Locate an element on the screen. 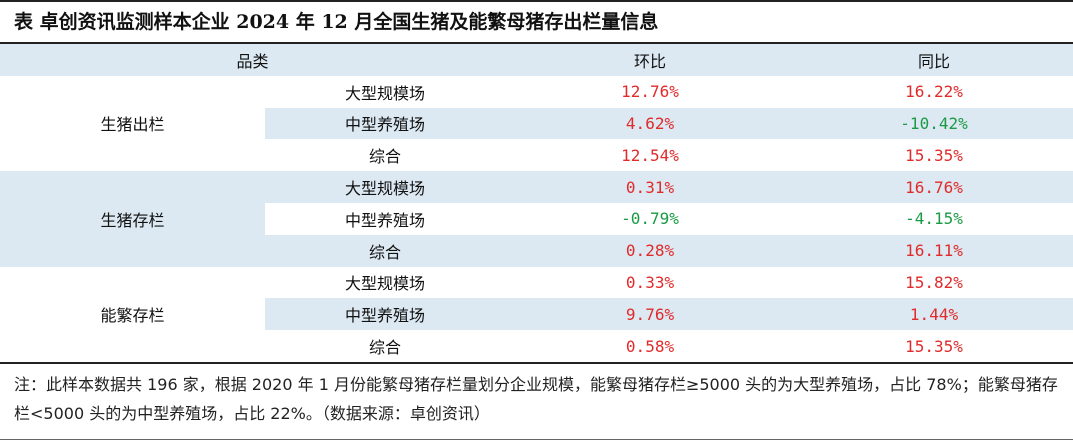  group-label: 生猪存栏 is located at coordinates (132, 219).